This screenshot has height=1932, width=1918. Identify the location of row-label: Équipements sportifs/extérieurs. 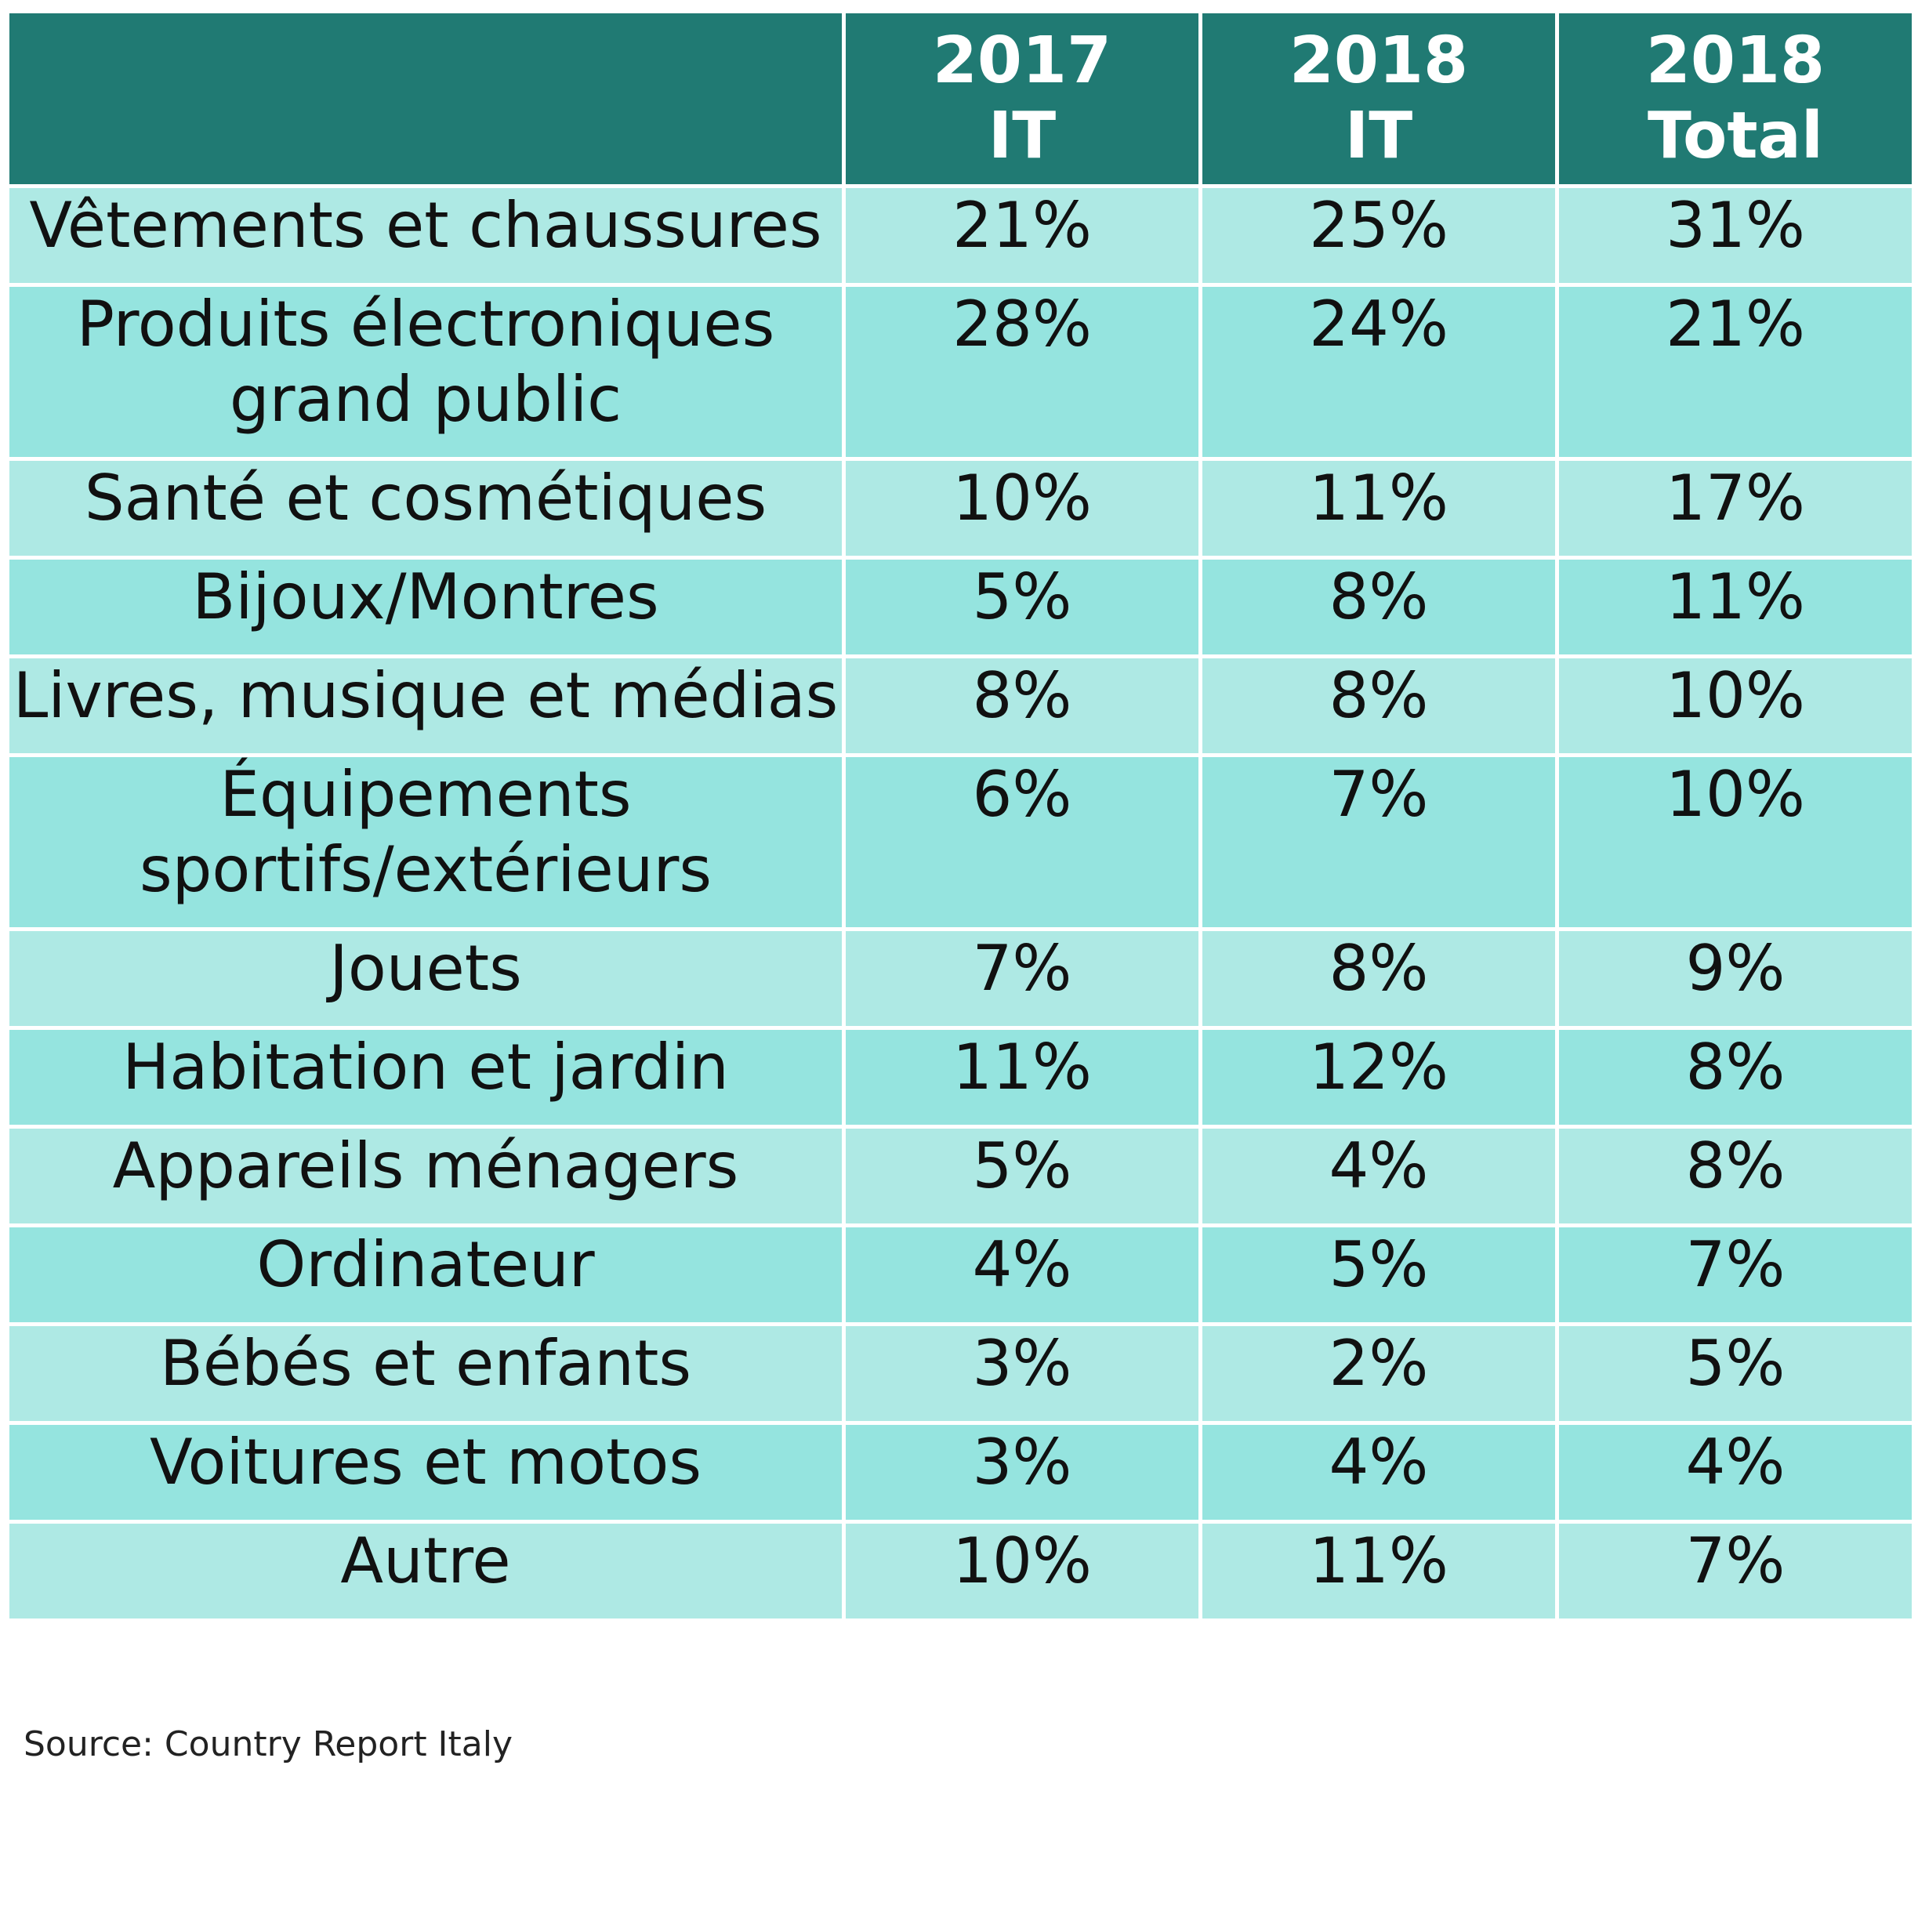
(425, 842).